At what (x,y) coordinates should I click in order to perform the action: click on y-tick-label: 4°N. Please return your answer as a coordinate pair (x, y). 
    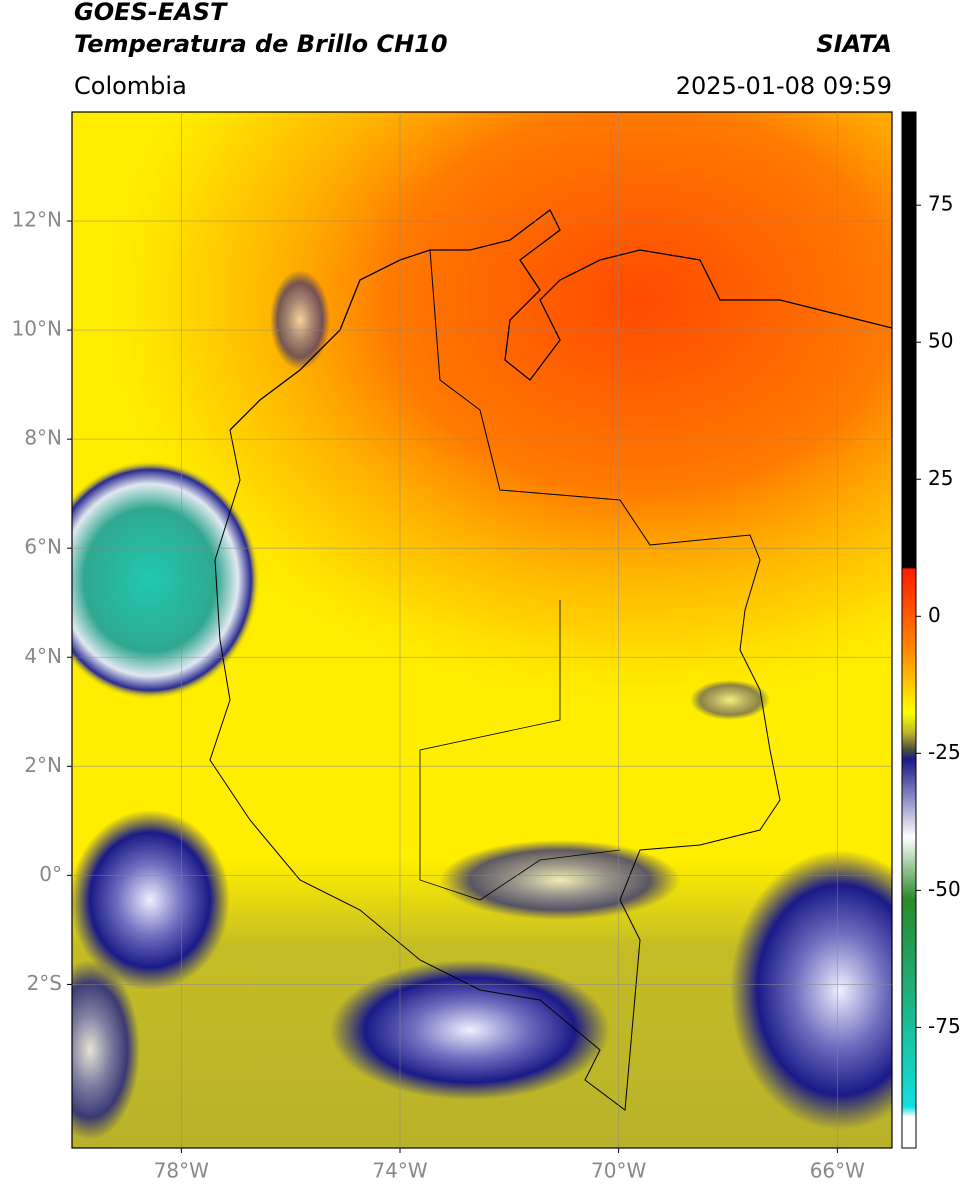
    Looking at the image, I should click on (43, 656).